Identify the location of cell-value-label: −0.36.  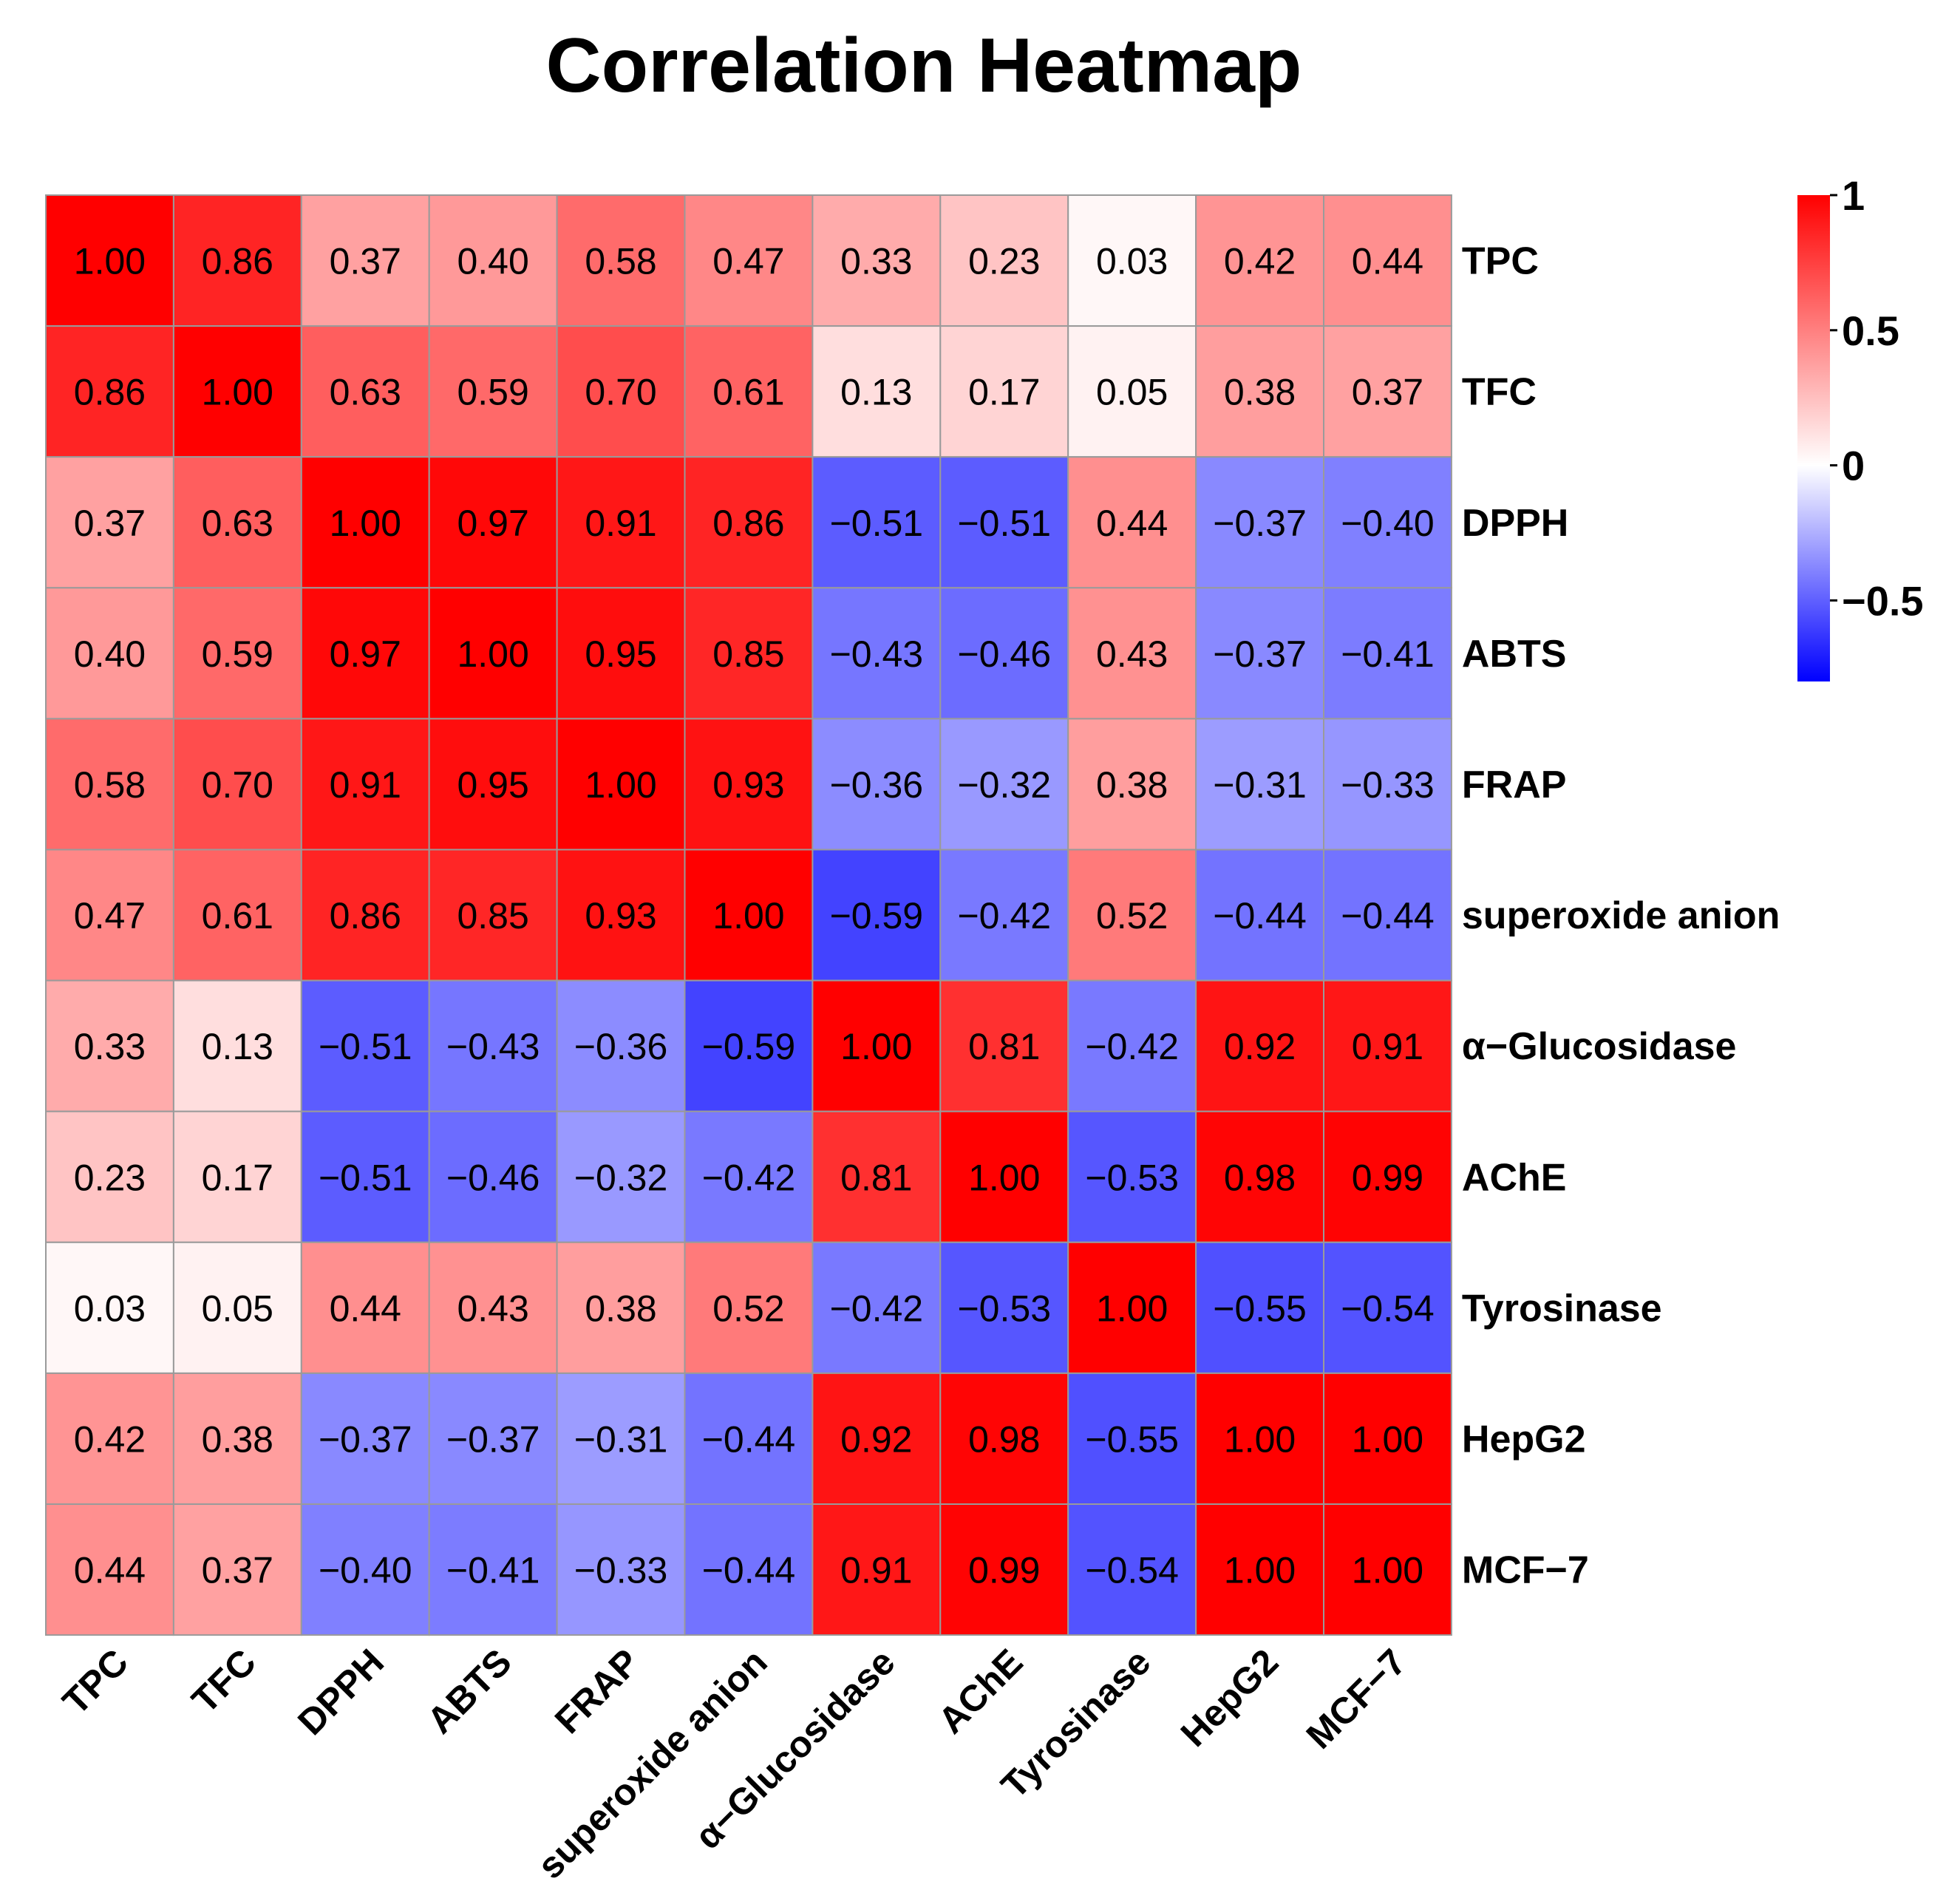
(621, 1046).